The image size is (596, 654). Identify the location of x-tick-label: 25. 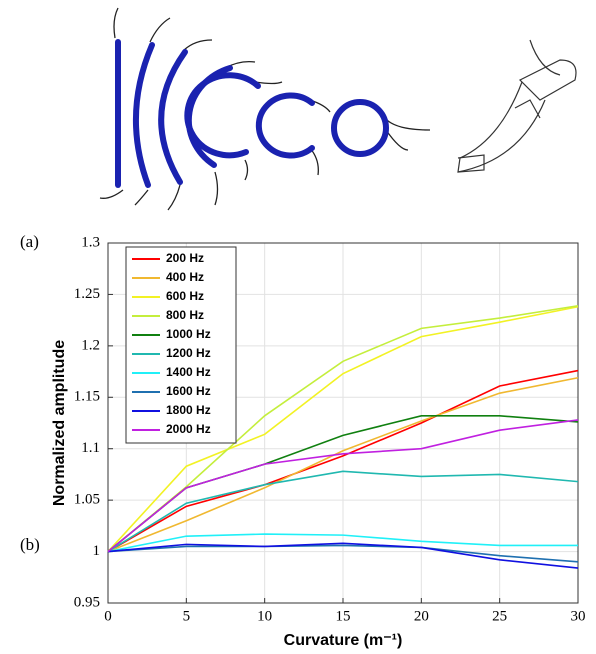
(499, 616).